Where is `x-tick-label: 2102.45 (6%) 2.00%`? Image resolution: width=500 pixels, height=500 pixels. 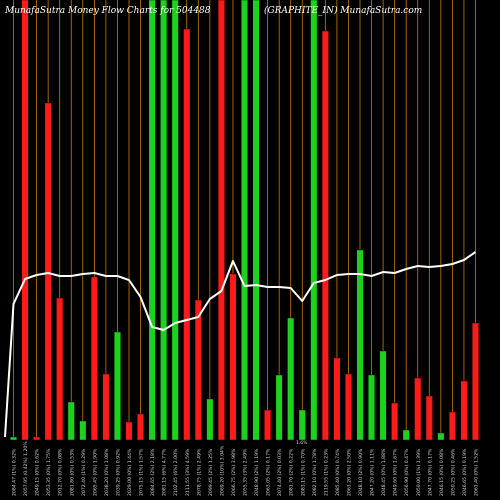 x-tick-label: 2102.45 (6%) 2.00% is located at coordinates (176, 472).